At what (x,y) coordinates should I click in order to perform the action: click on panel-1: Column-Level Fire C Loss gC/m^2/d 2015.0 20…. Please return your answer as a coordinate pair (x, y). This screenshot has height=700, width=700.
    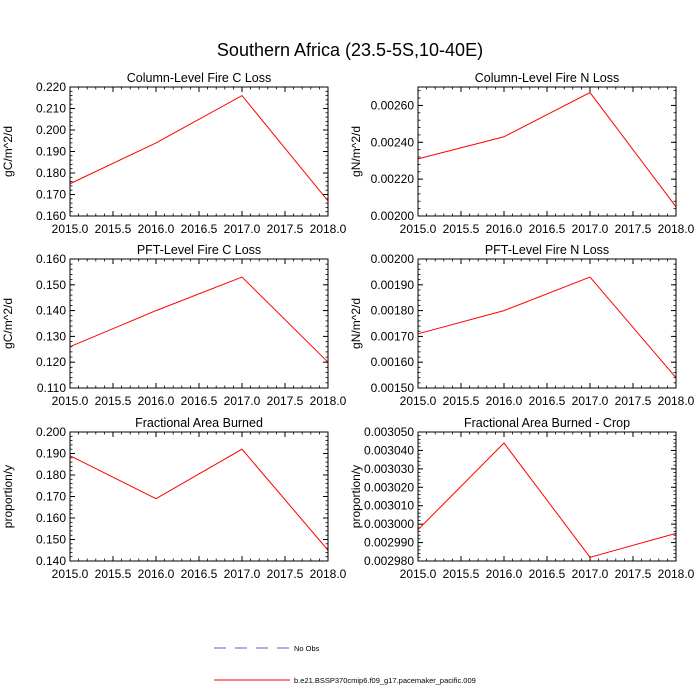
    Looking at the image, I should click on (174, 153).